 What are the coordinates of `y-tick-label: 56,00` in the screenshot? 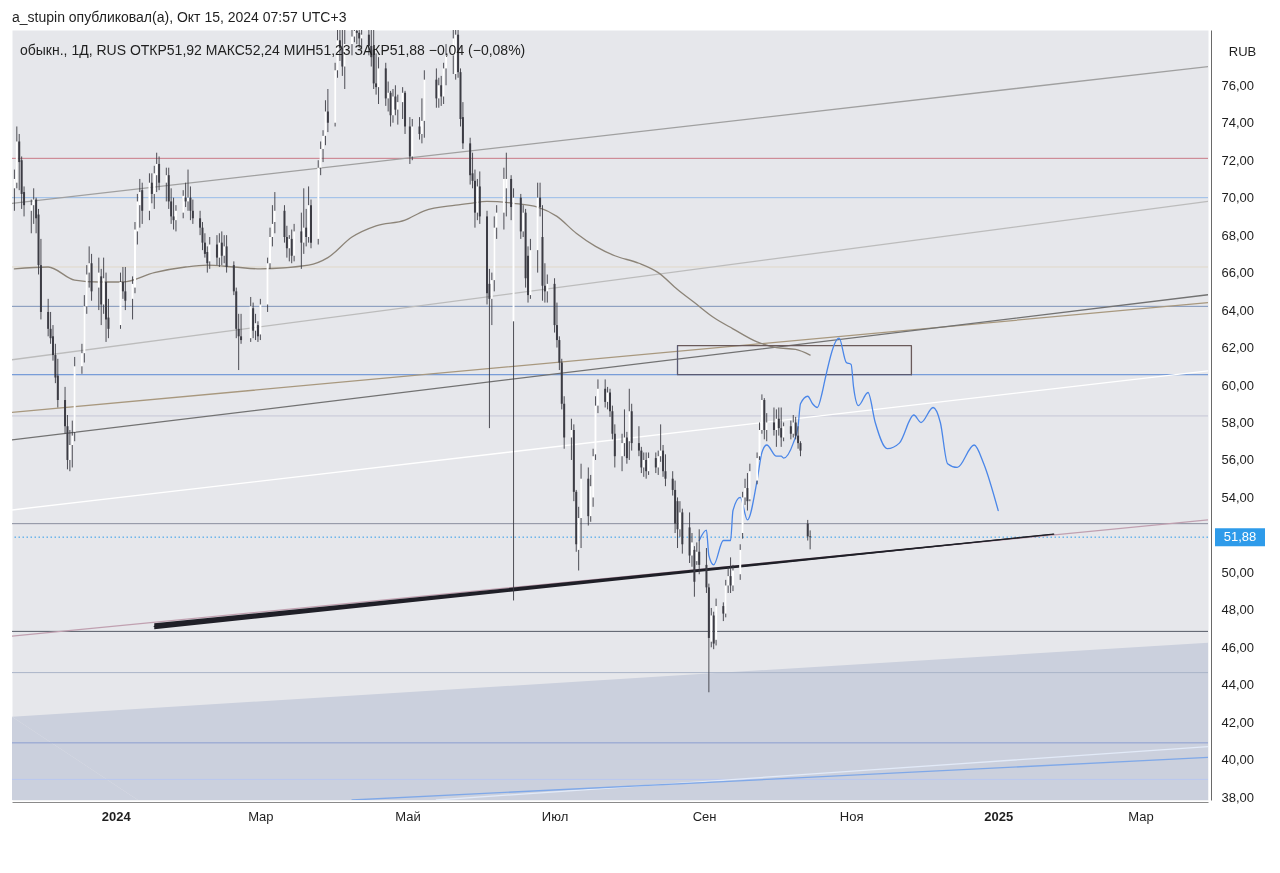 It's located at (1238, 460).